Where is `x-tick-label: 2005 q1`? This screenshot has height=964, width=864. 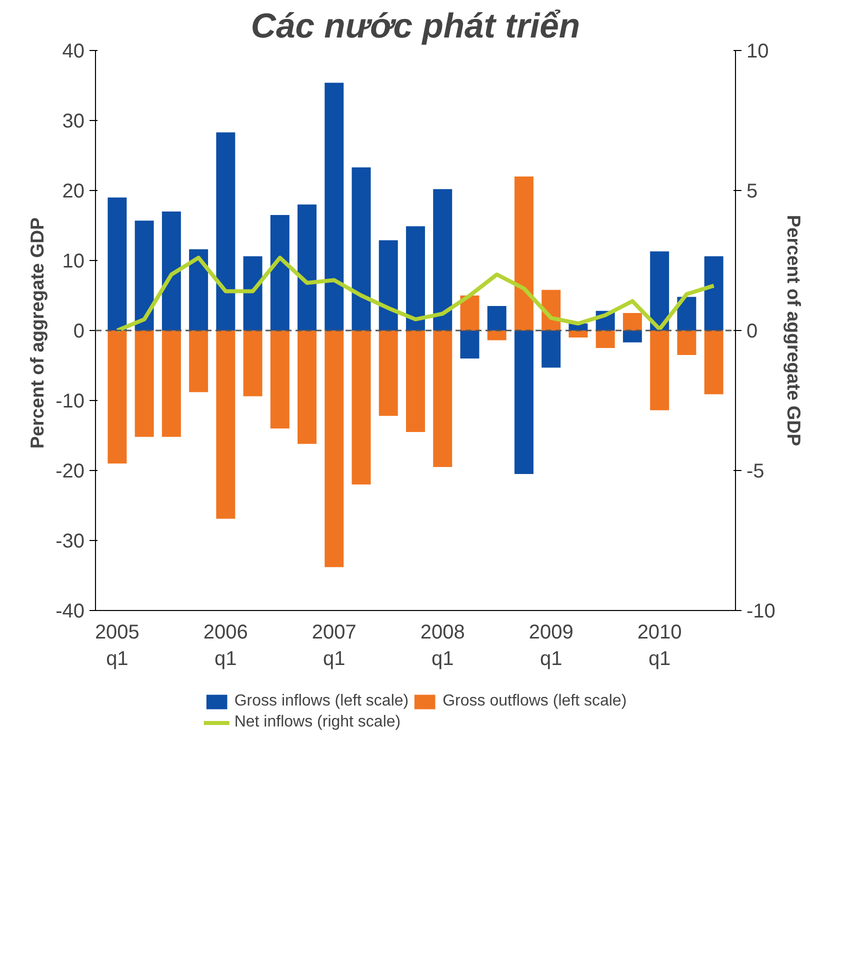
x-tick-label: 2005 q1 is located at coordinates (117, 646).